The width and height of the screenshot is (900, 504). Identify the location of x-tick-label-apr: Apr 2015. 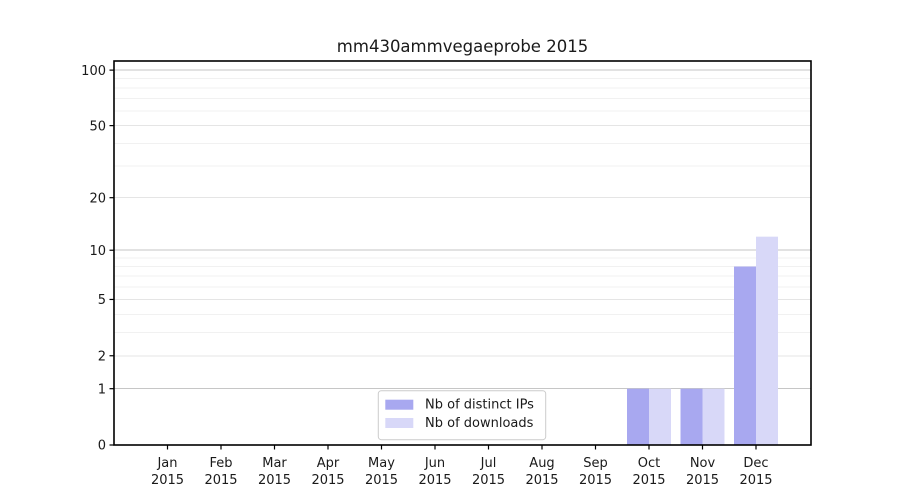
(327, 472).